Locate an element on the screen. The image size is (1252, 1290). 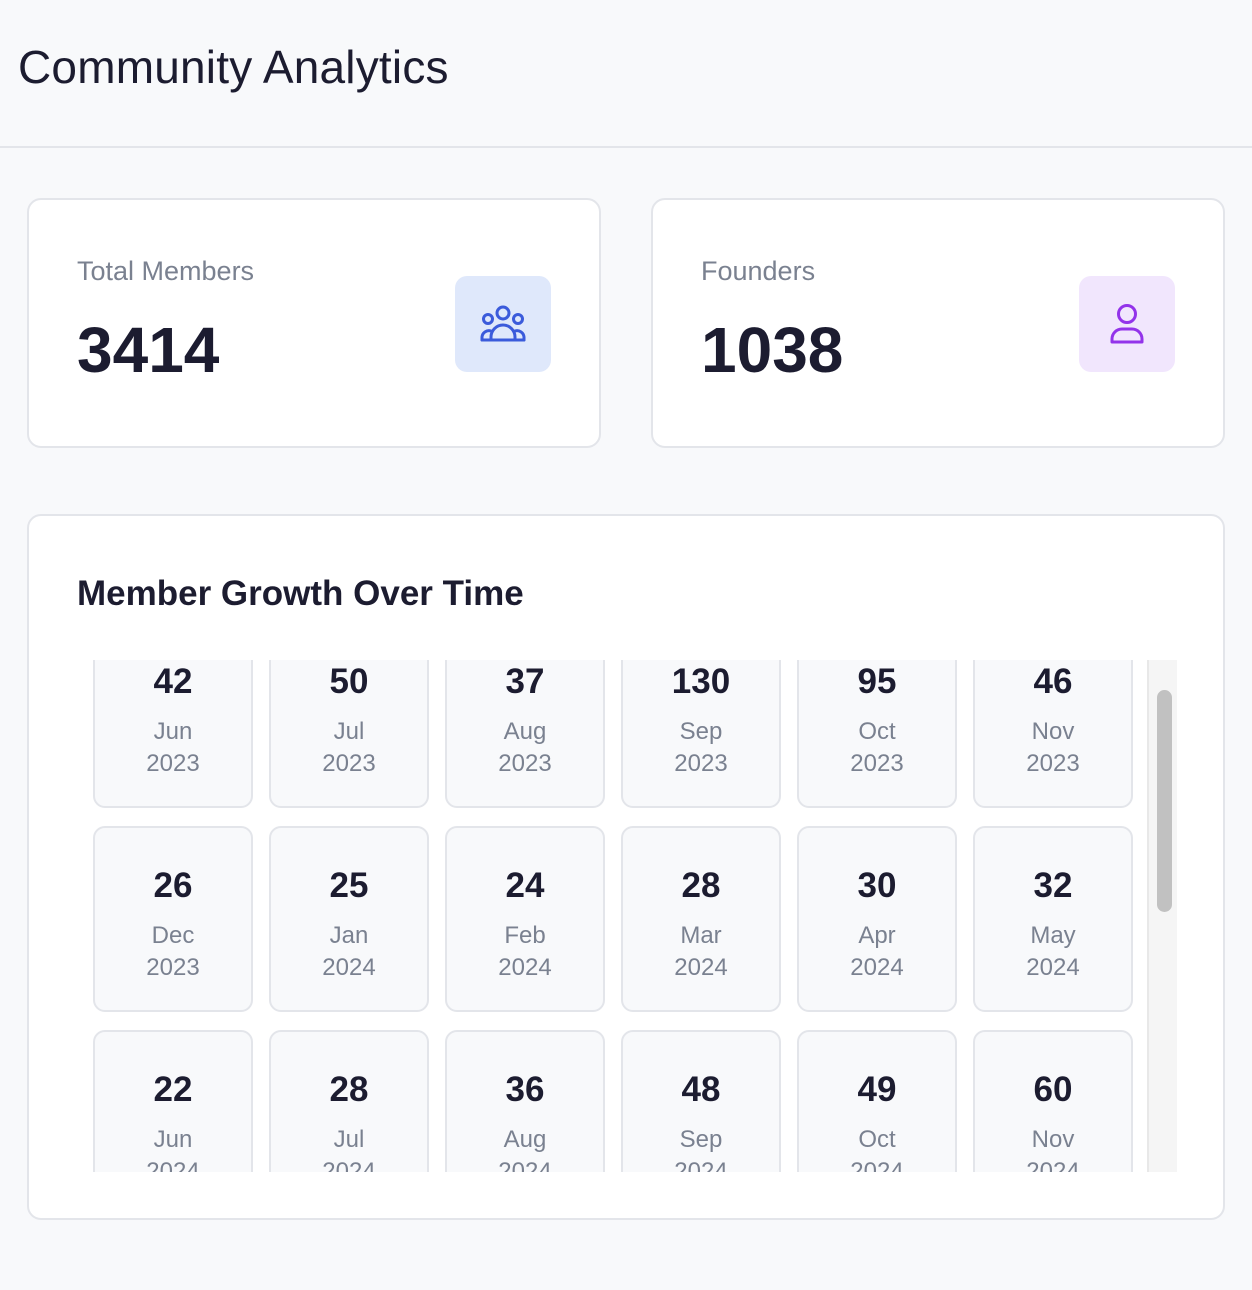
month-tile: 36 Aug 2024 is located at coordinates (525, 1101).